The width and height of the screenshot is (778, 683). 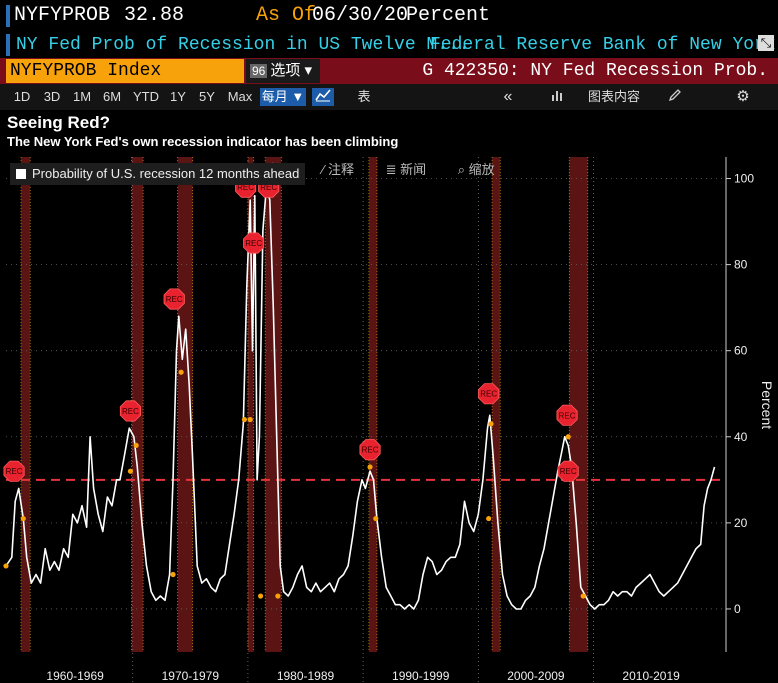 What do you see at coordinates (557, 97) in the screenshot?
I see `chart-type-icon` at bounding box center [557, 97].